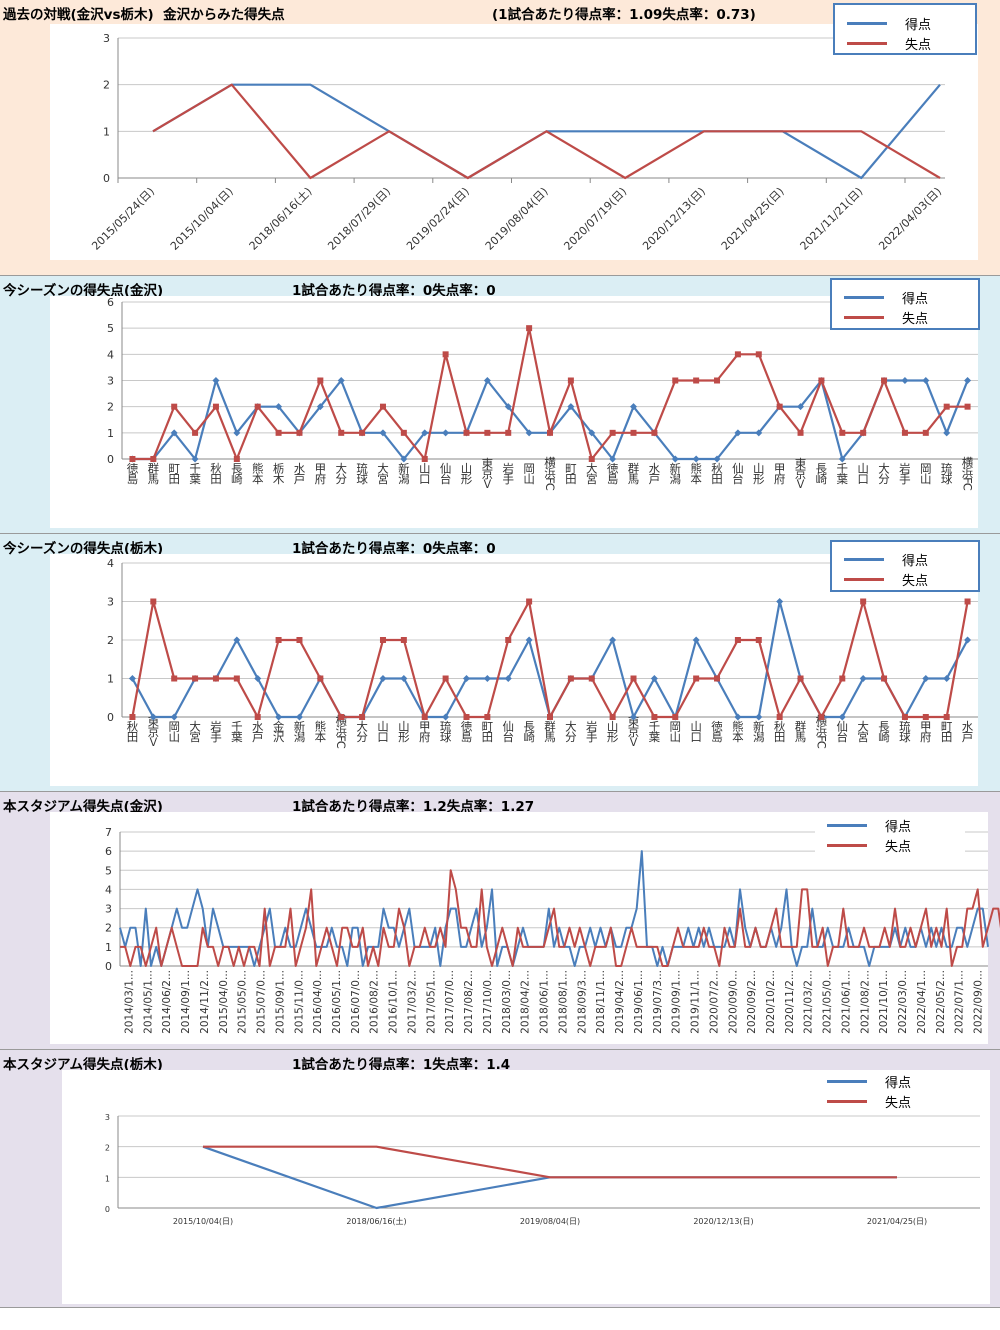 The image size is (1000, 1330). I want to click on x-tick-label: 千葉, so click(195, 474).